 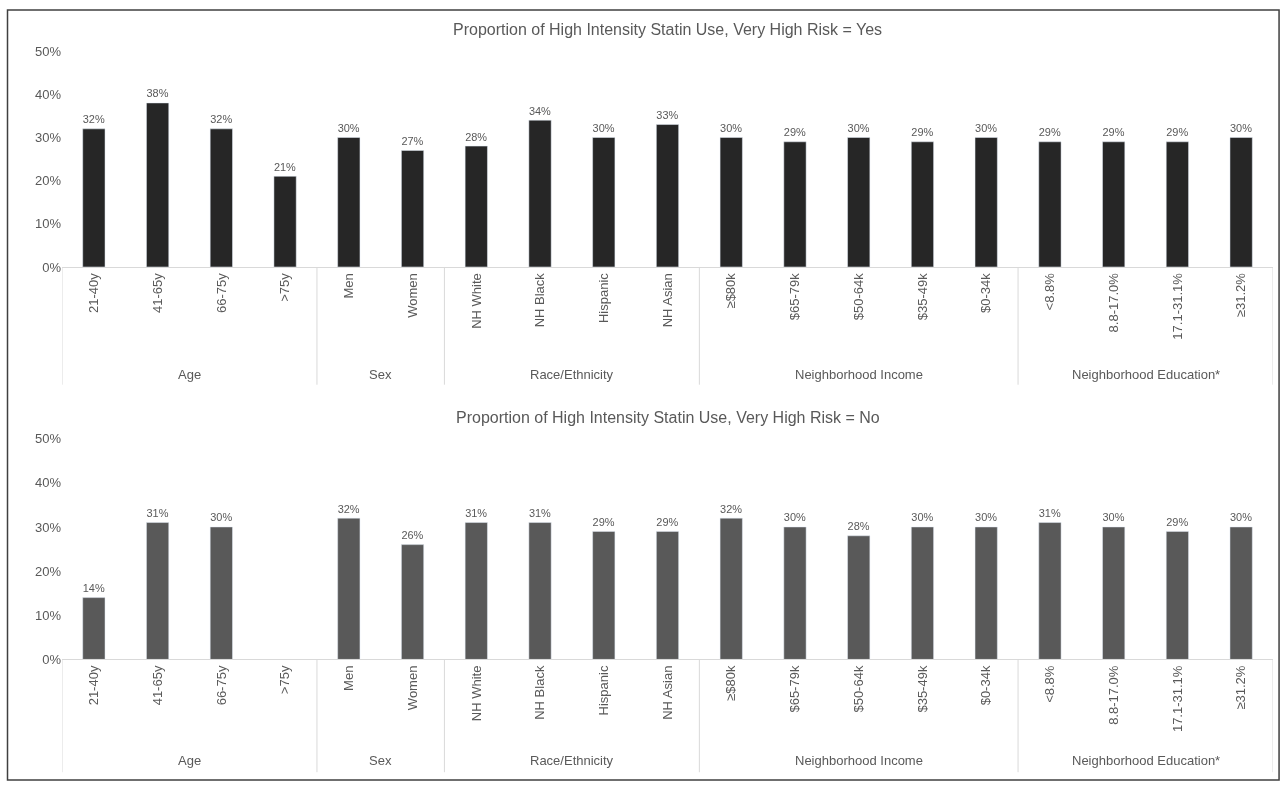 I want to click on data-label: 27%, so click(x=412, y=140).